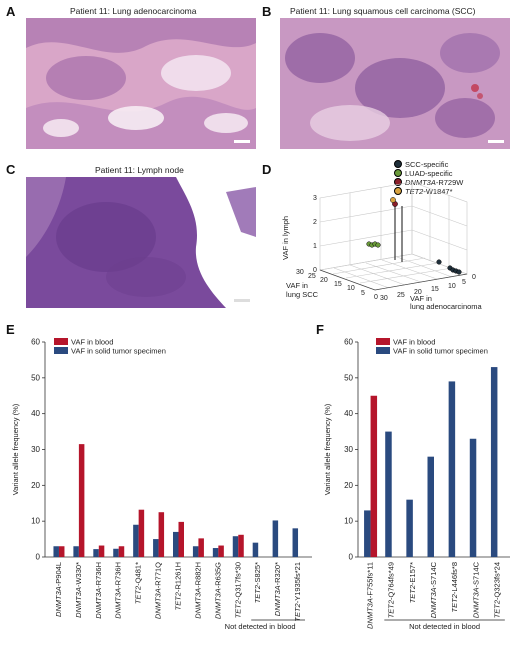  Describe the element at coordinates (257, 582) in the screenshot. I see `e-category-label-10: TET2-S825*` at that location.